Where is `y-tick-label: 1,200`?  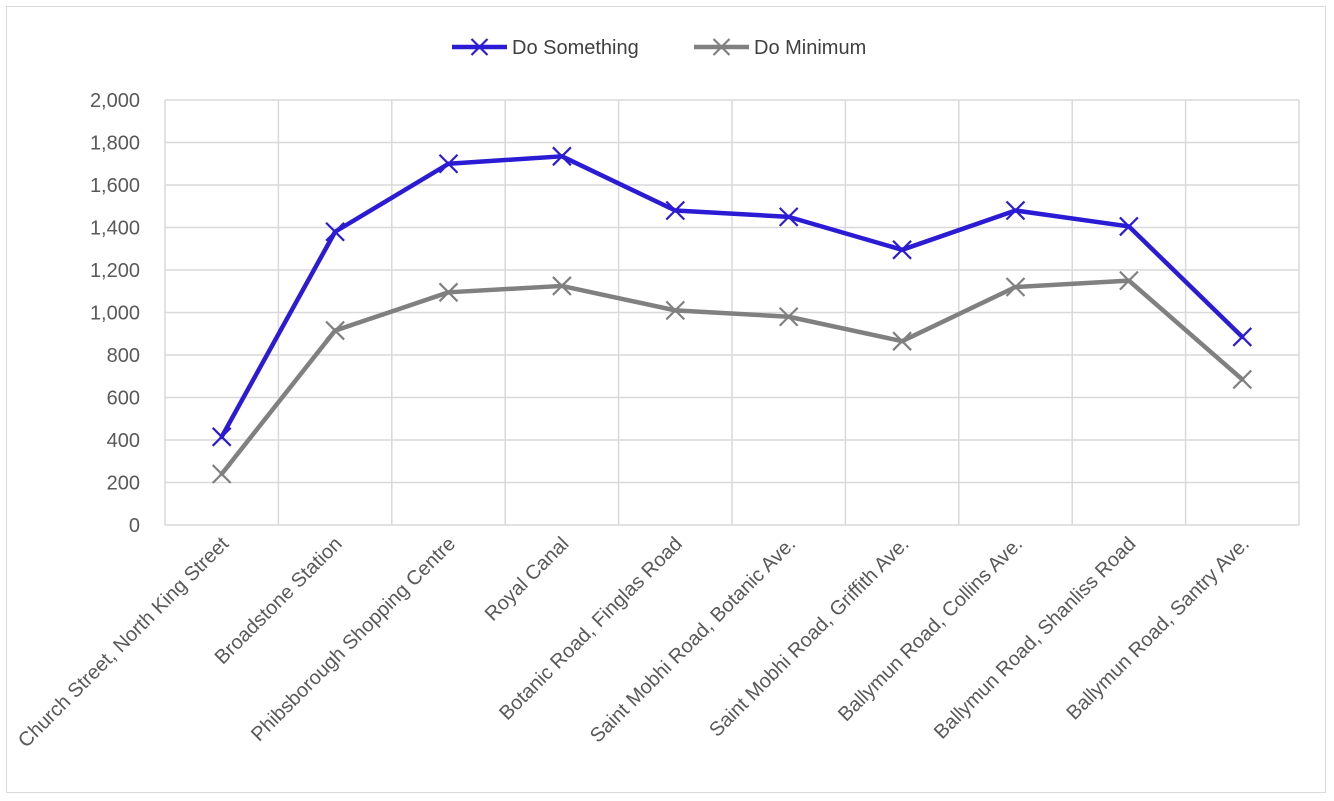
y-tick-label: 1,200 is located at coordinates (115, 271).